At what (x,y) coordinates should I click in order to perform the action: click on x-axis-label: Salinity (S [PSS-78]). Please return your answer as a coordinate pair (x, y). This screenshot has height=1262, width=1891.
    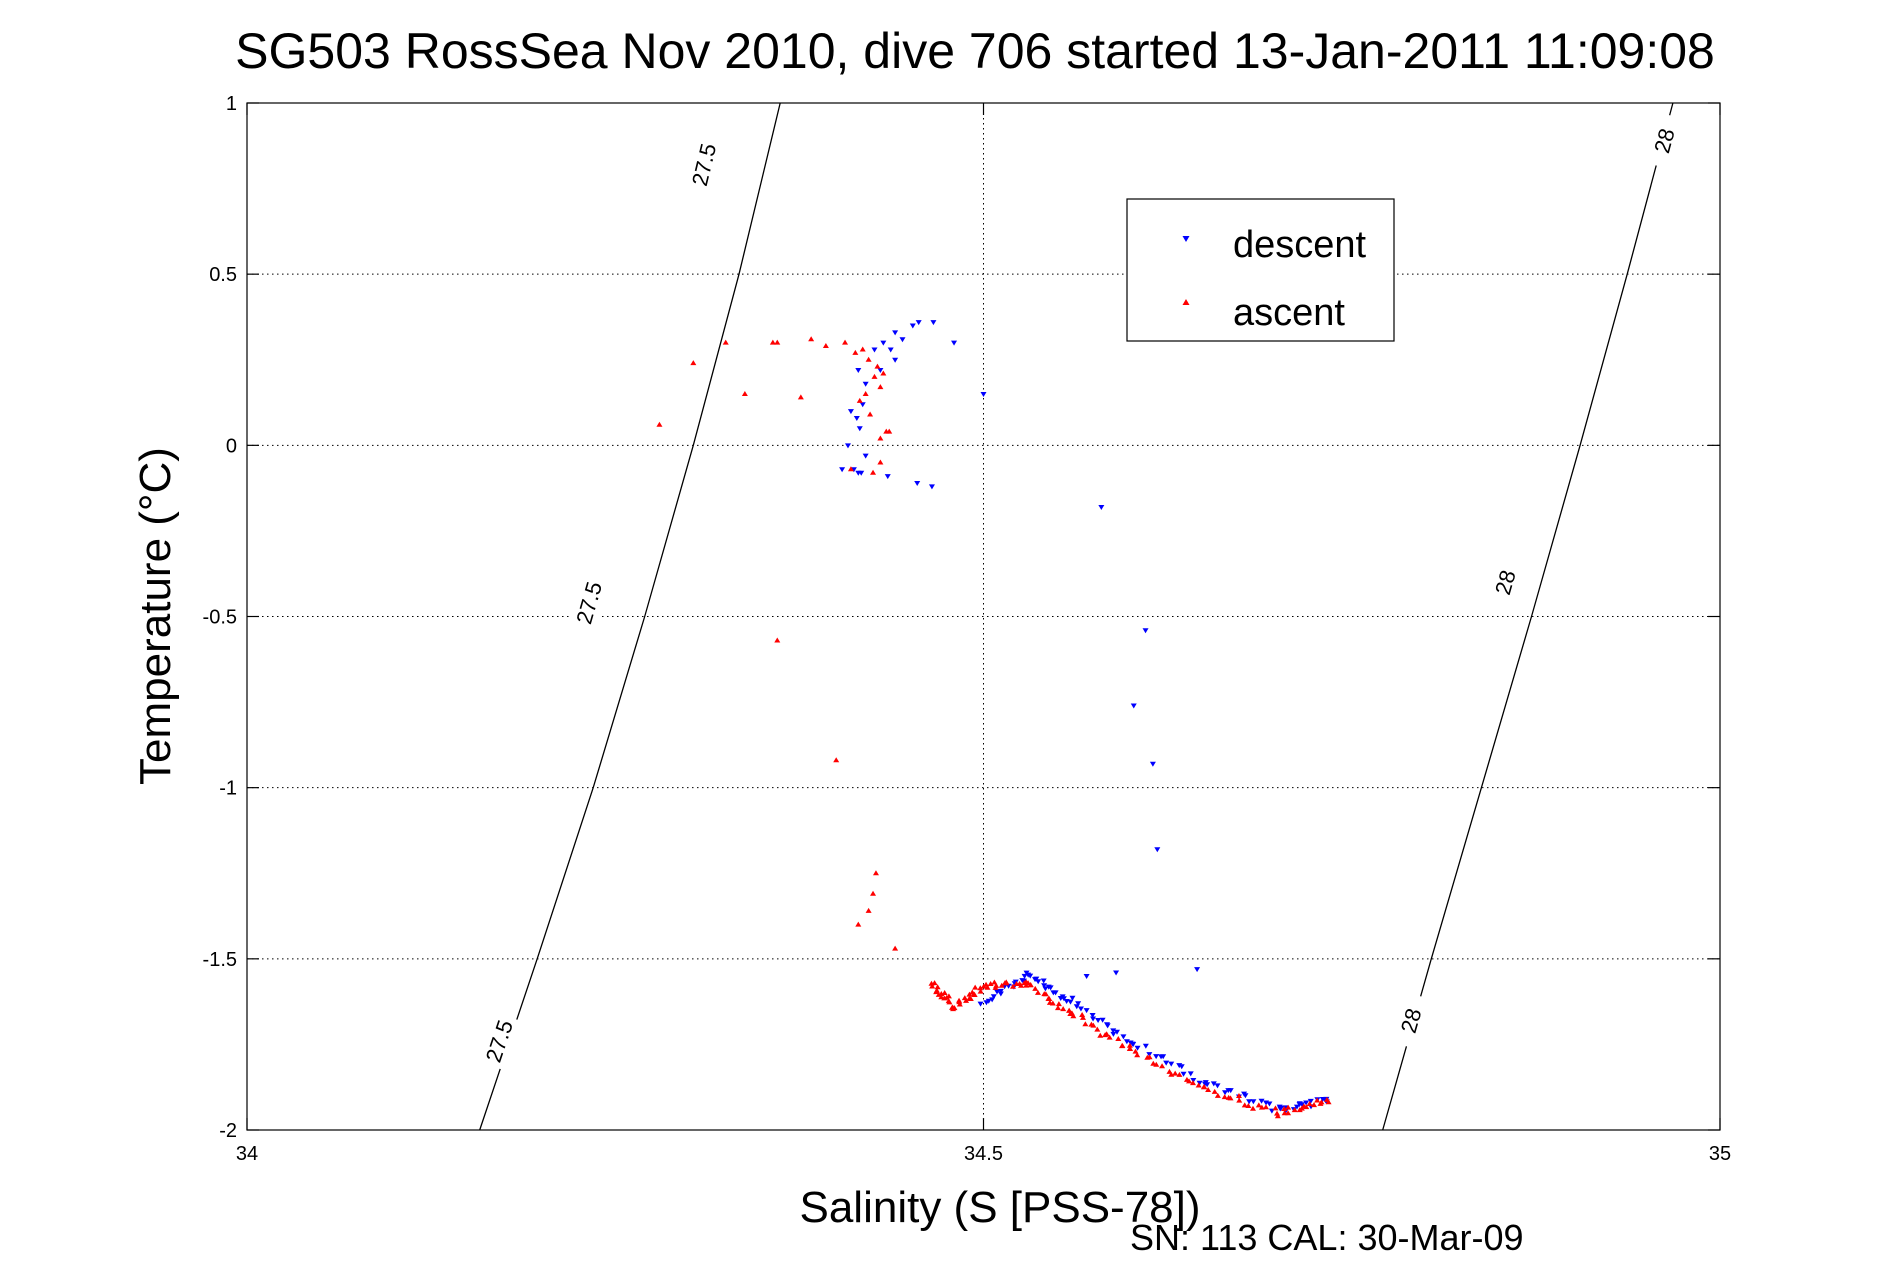
    Looking at the image, I should click on (999, 1207).